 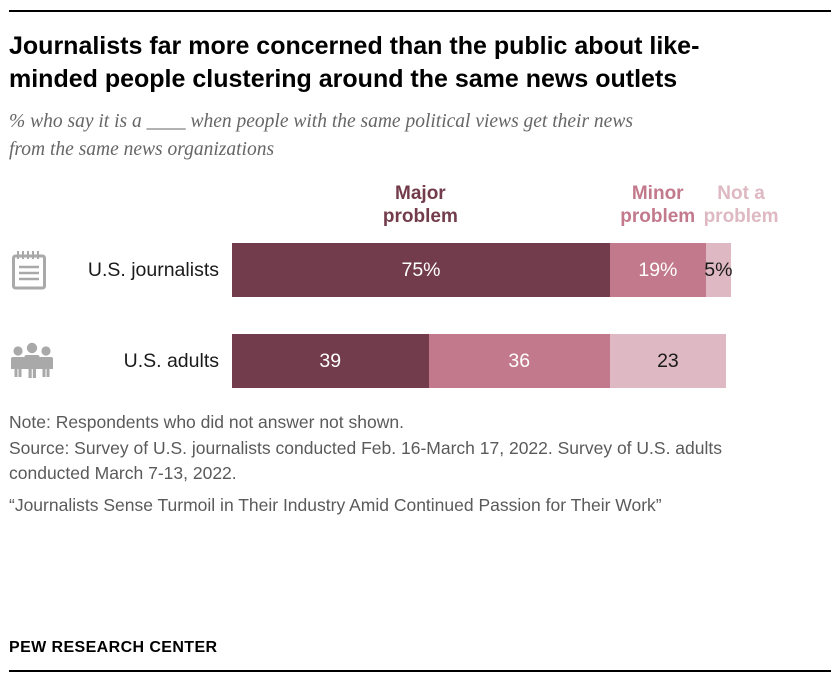 I want to click on row-label: U.S. adults, so click(x=171, y=360).